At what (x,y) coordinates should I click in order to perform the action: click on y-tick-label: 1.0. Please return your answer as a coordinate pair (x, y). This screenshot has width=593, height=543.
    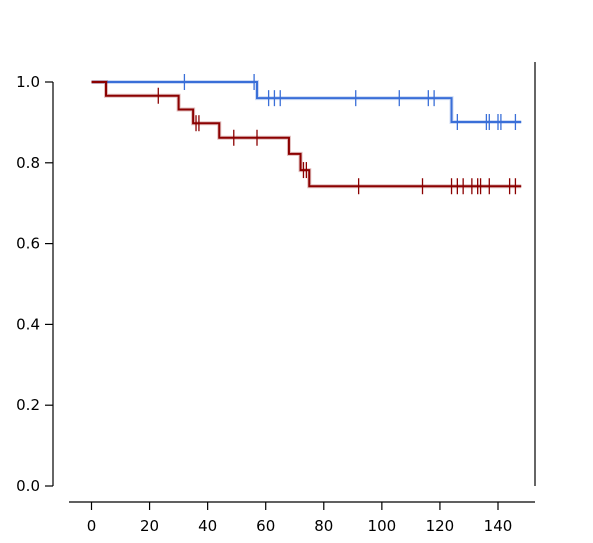
    Looking at the image, I should click on (28, 82).